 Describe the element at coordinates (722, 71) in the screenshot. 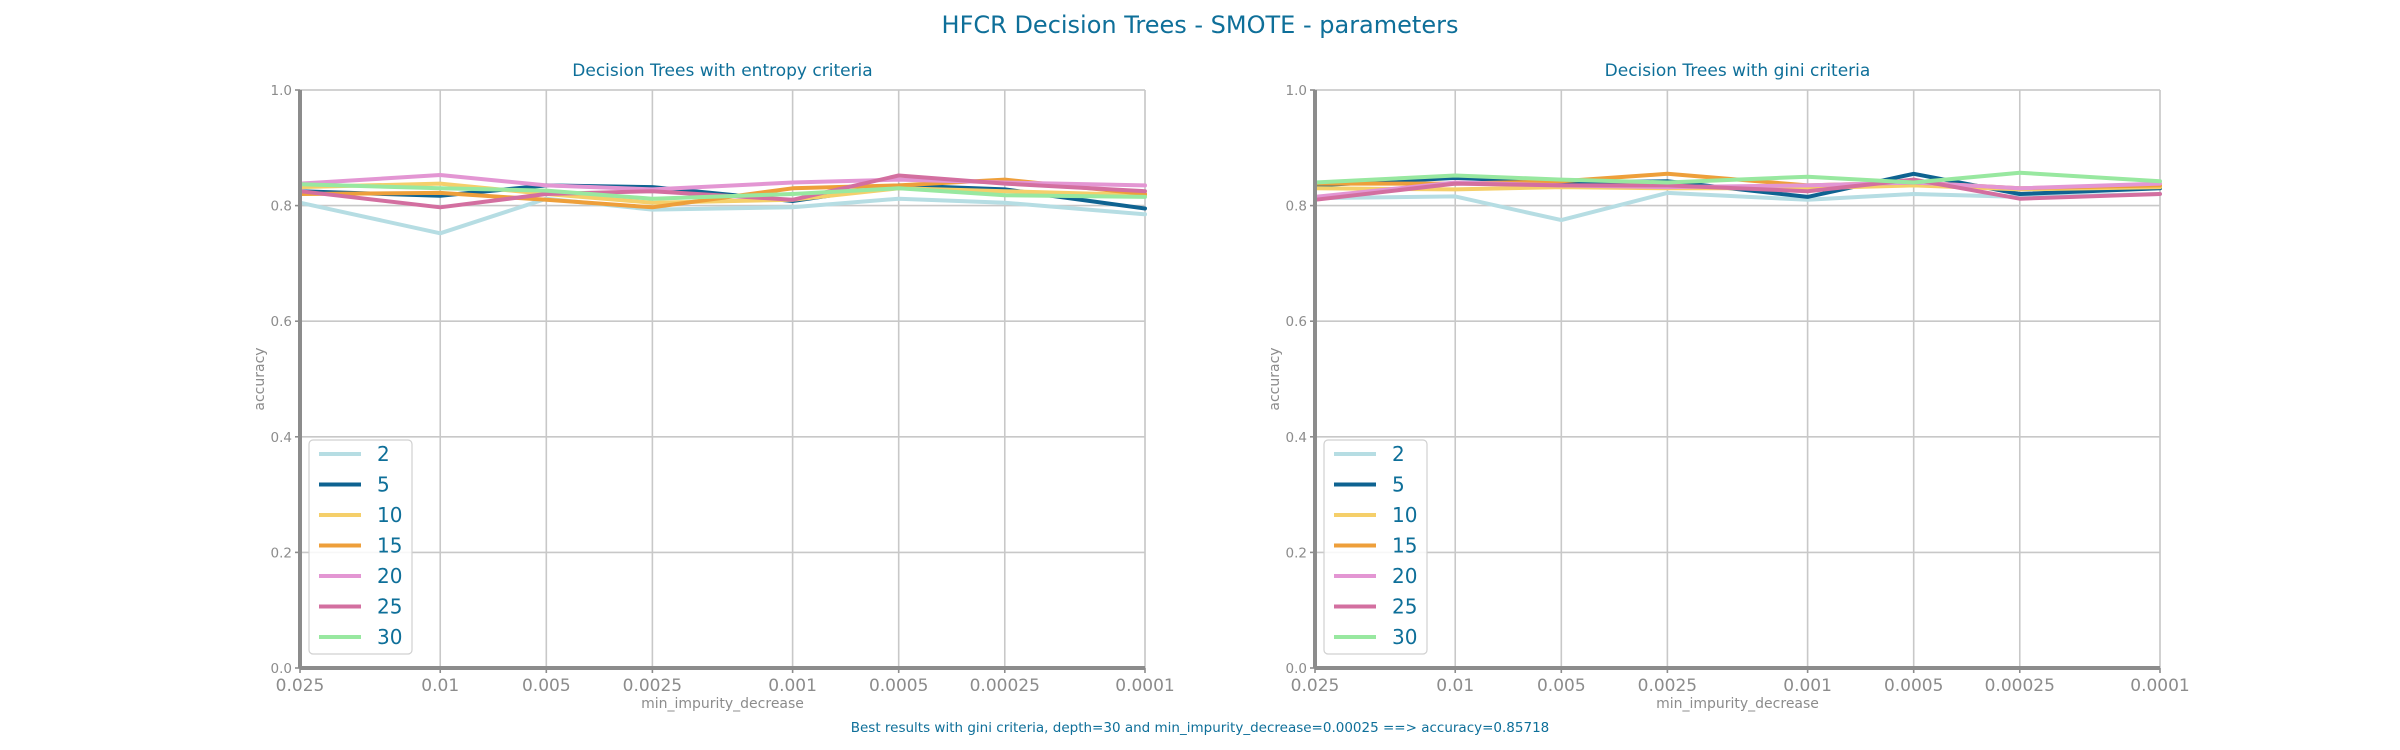

I see `chart-title: Decision Trees with entropy criteria` at that location.